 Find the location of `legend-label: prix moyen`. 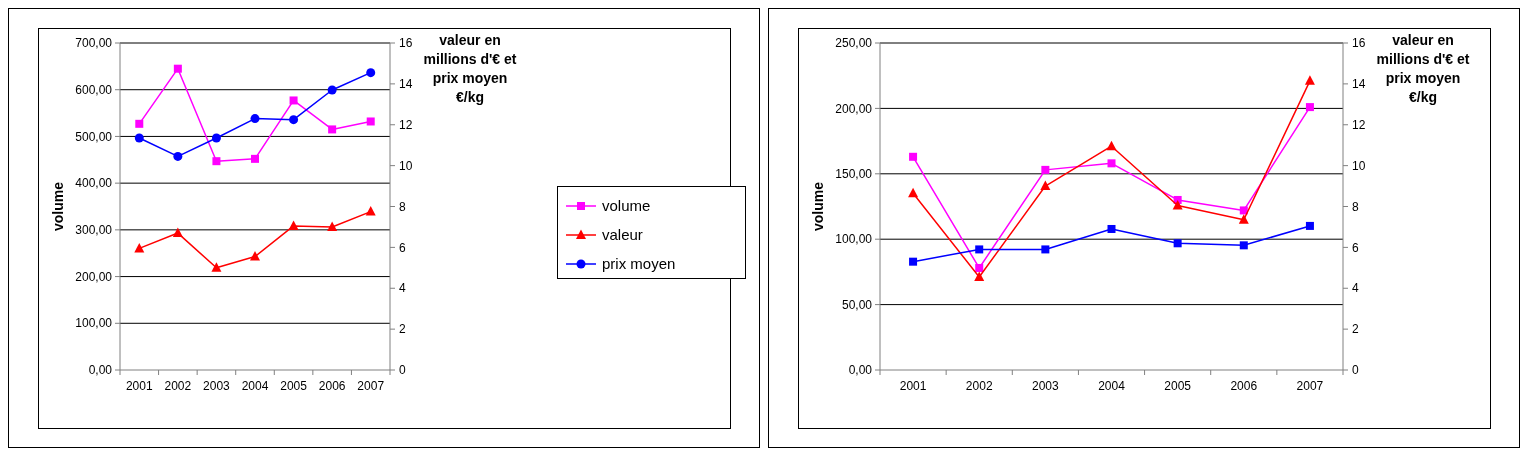

legend-label: prix moyen is located at coordinates (639, 264).